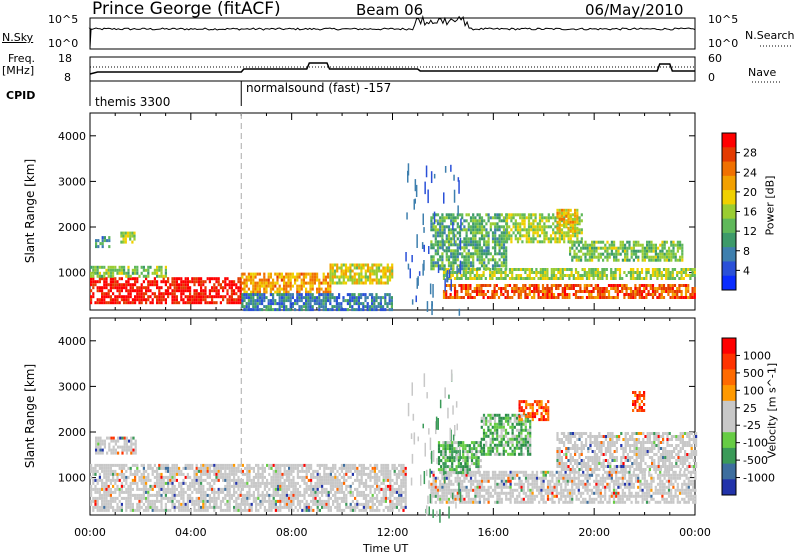 The width and height of the screenshot is (800, 555). Describe the element at coordinates (72, 386) in the screenshot. I see `velocity-ytick-label-2: 3000` at that location.